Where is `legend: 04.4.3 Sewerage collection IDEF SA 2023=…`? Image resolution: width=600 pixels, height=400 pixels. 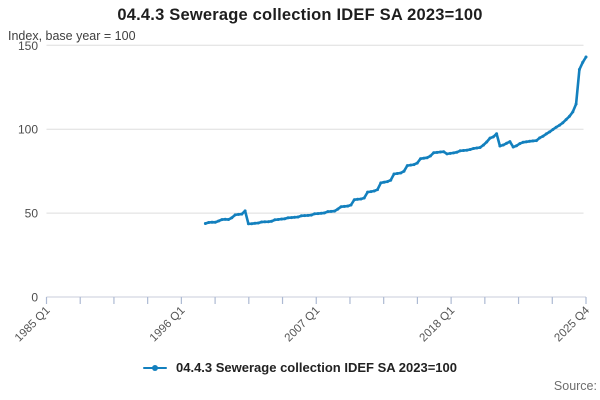 legend: 04.4.3 Sewerage collection IDEF SA 2023=… is located at coordinates (300, 367).